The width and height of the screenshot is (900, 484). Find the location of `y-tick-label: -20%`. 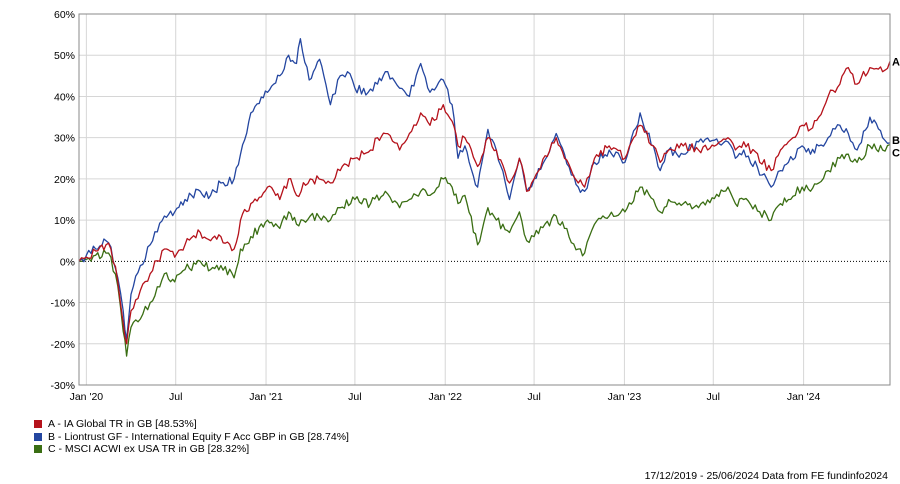

y-tick-label: -20% is located at coordinates (62, 345).